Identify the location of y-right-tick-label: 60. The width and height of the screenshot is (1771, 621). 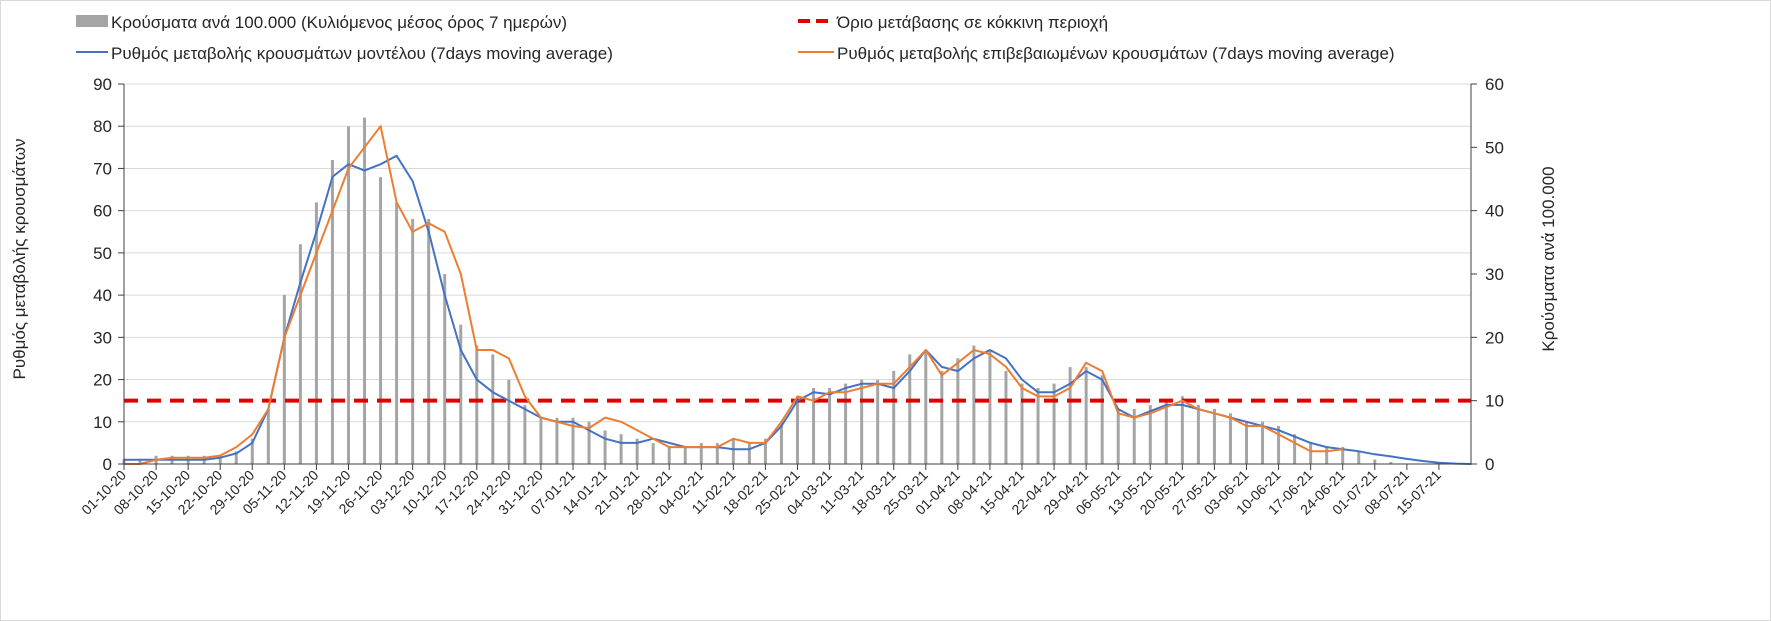
(1494, 84).